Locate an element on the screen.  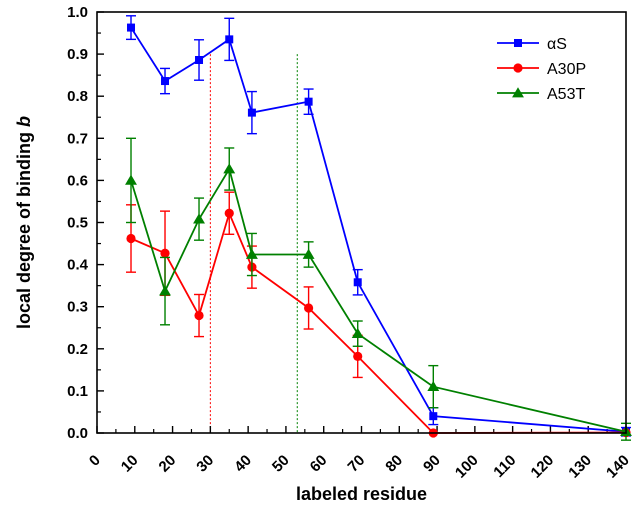
y-tick-label: 0.3 is located at coordinates (77, 307).